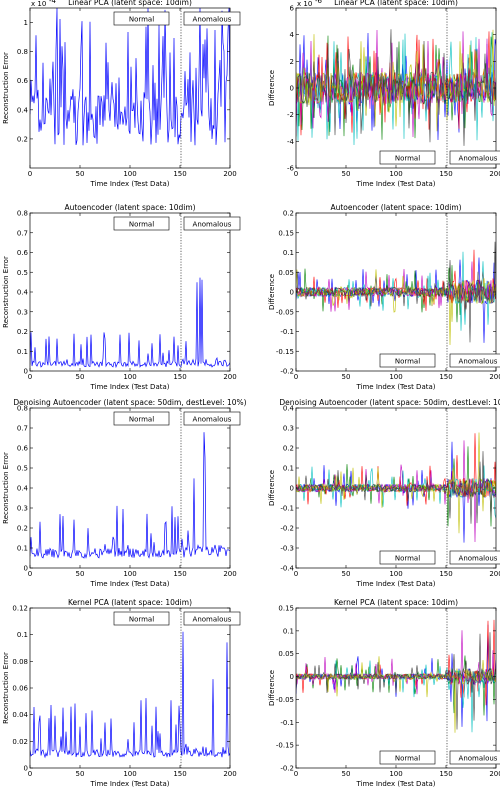 This screenshot has height=793, width=500. Describe the element at coordinates (23, 253) in the screenshot. I see `y-tick-label: 0.6` at that location.